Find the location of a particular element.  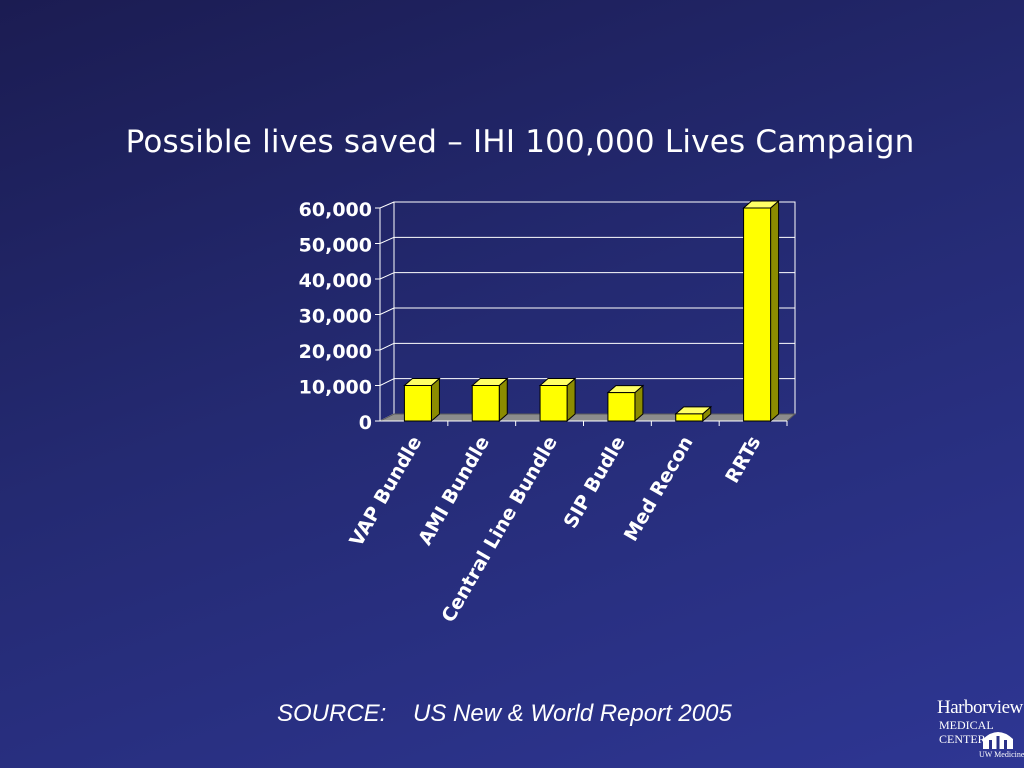

y-tick-label: 30,000 is located at coordinates (335, 317).